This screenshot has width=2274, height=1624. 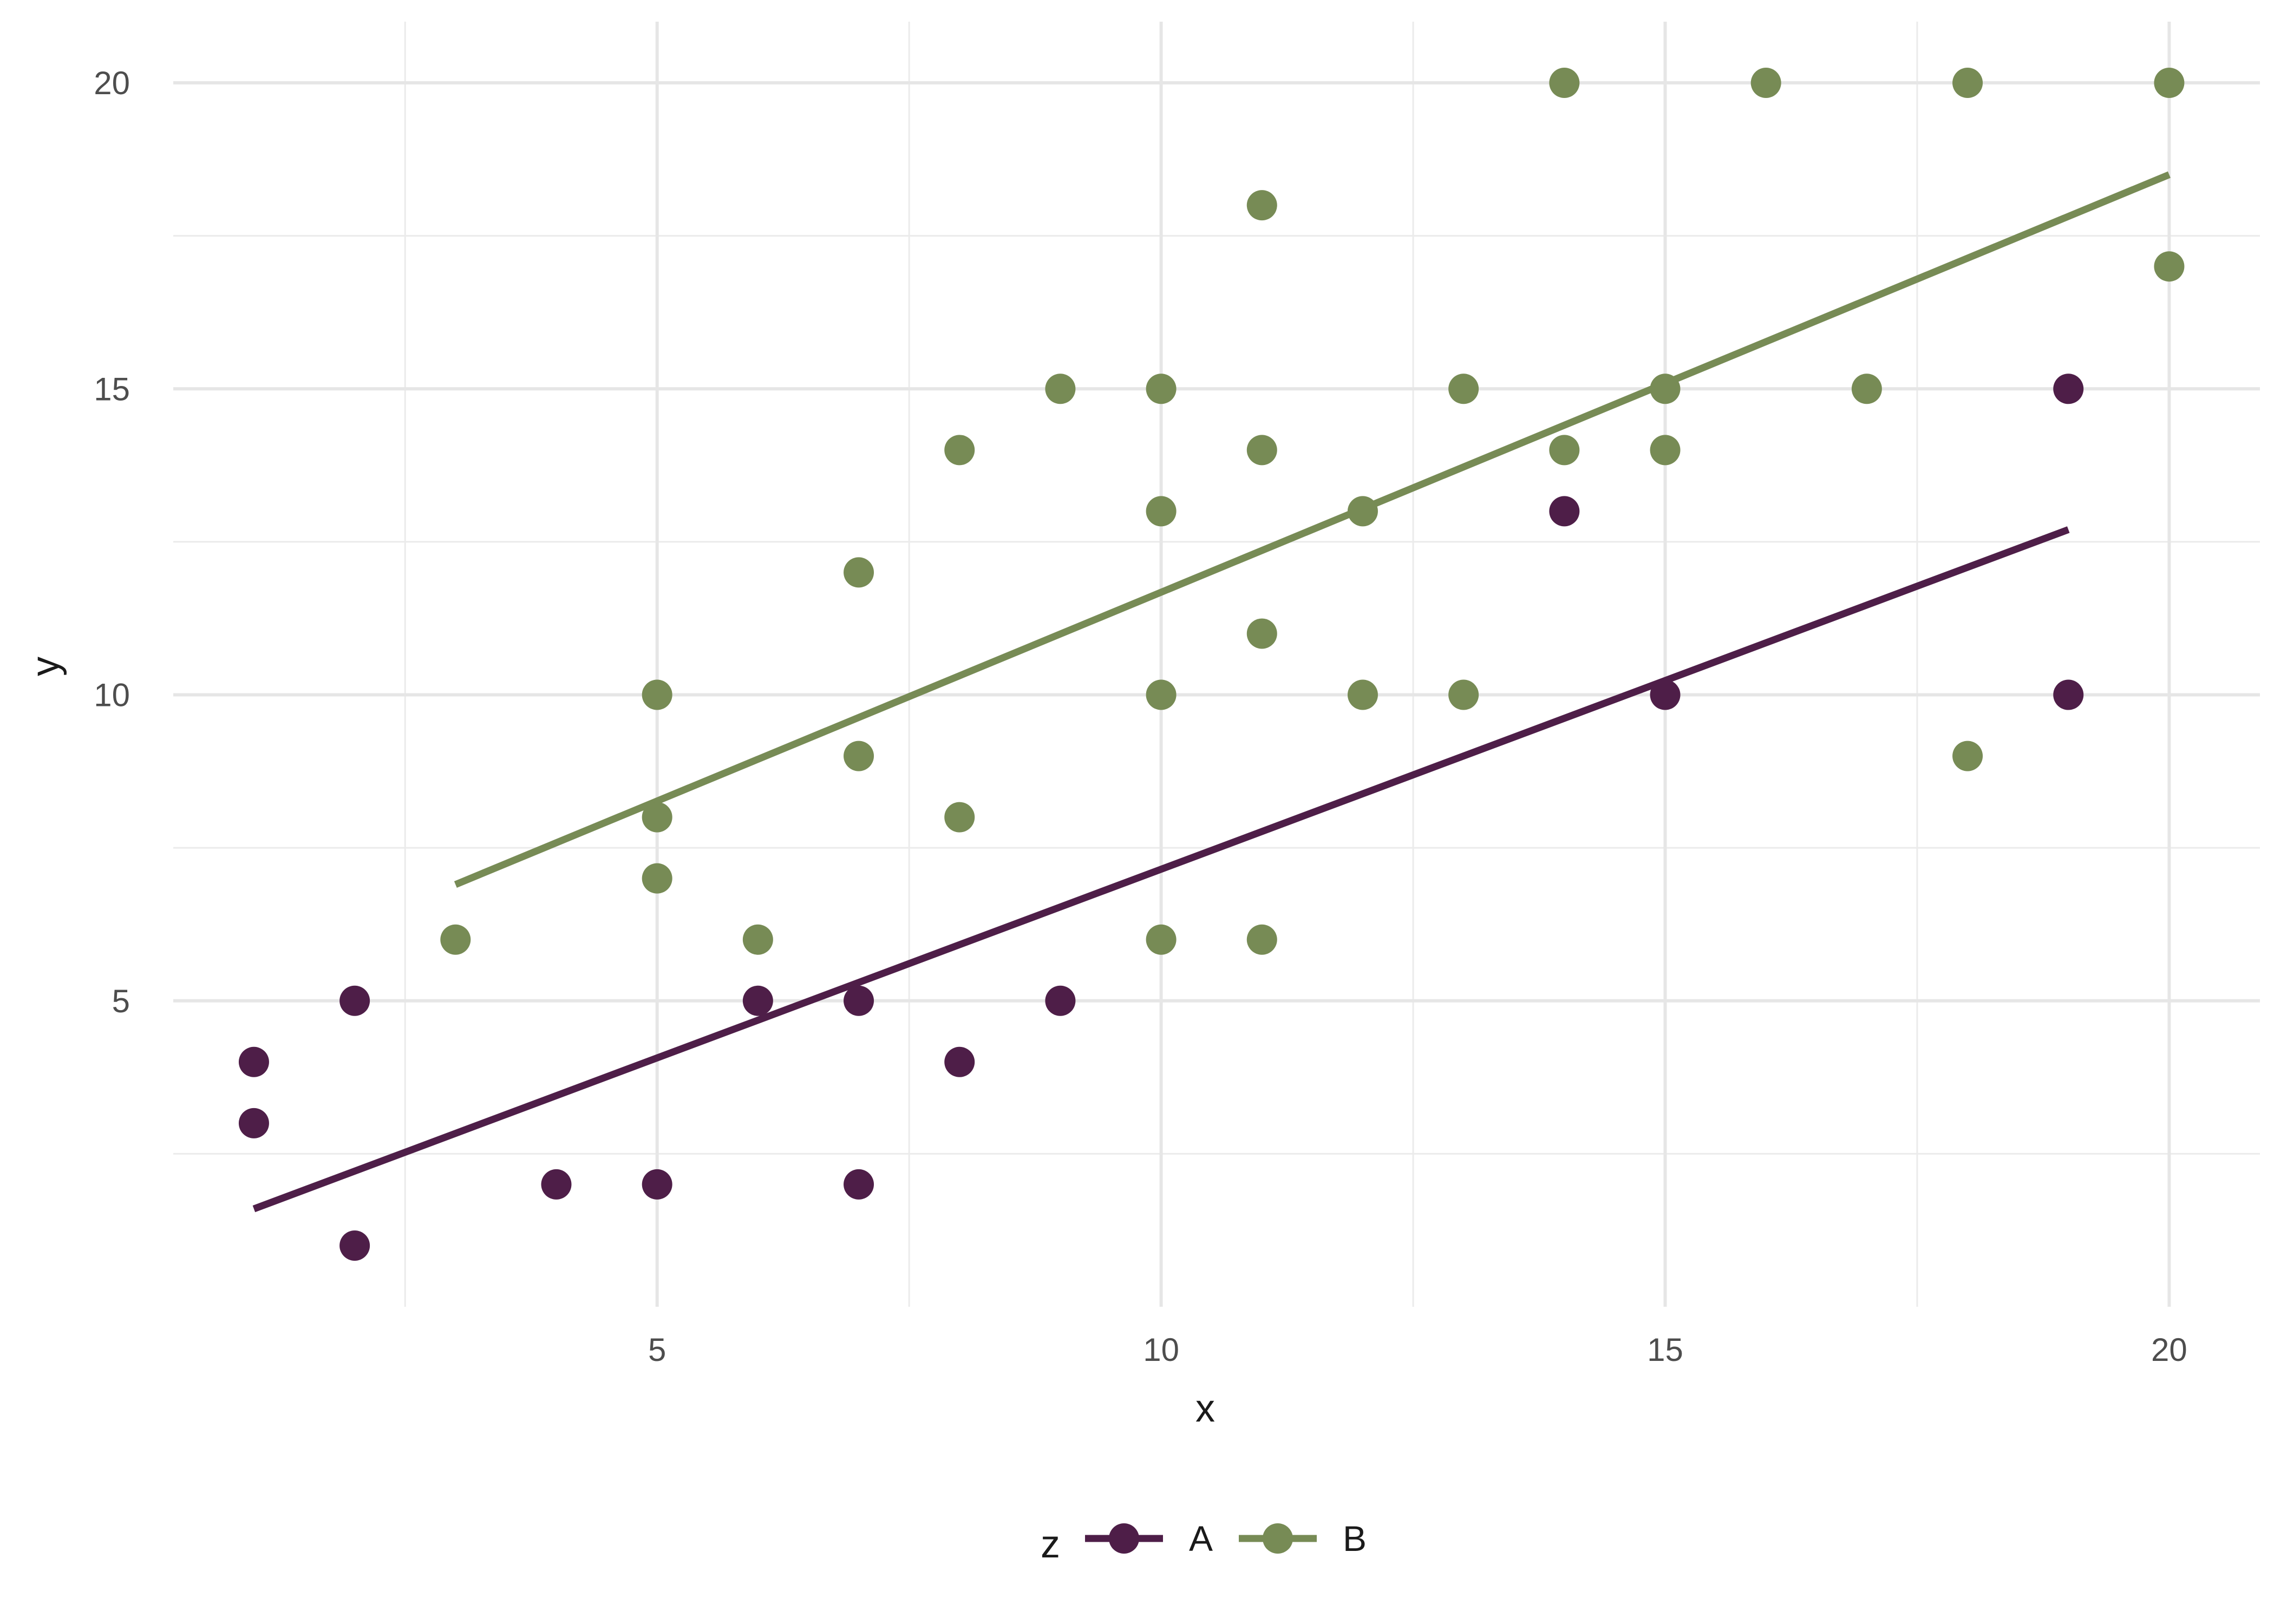 I want to click on legend-label-A: A, so click(x=1201, y=1538).